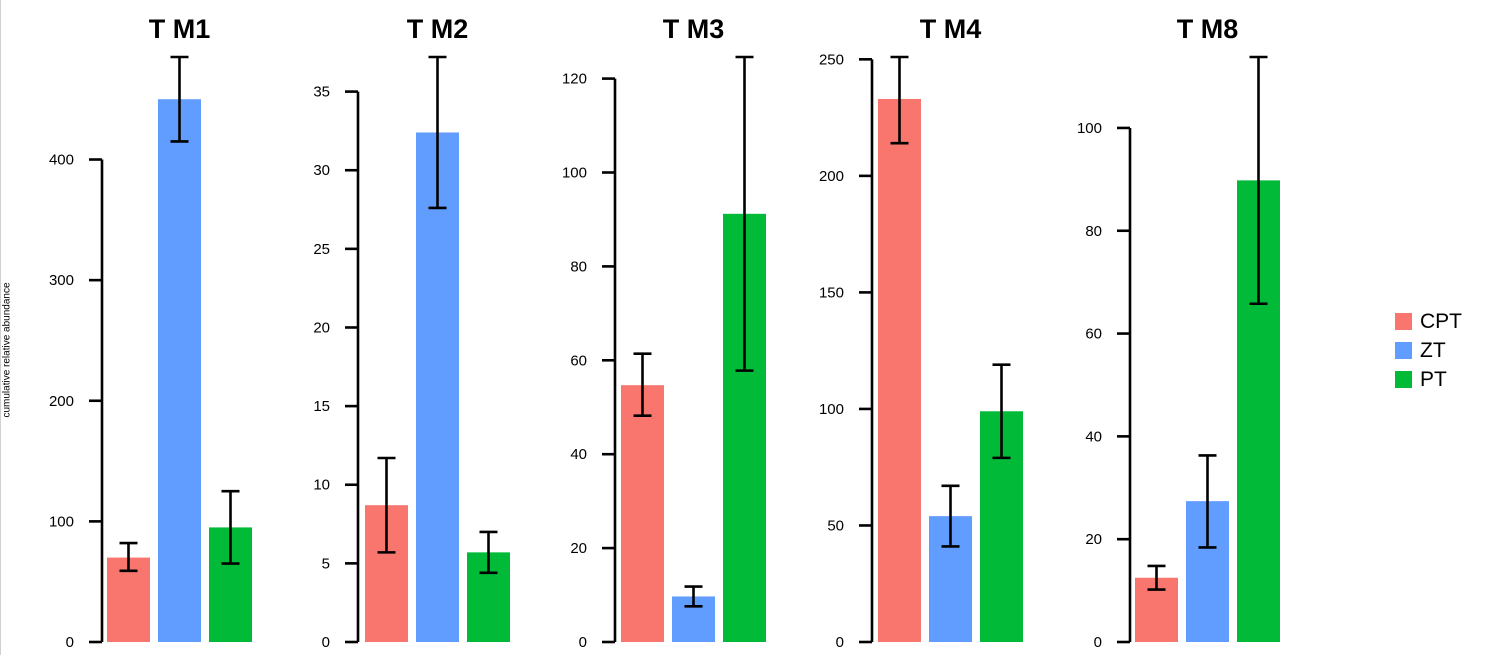 The image size is (1490, 655). I want to click on panel-2-title: T M2, so click(438, 29).